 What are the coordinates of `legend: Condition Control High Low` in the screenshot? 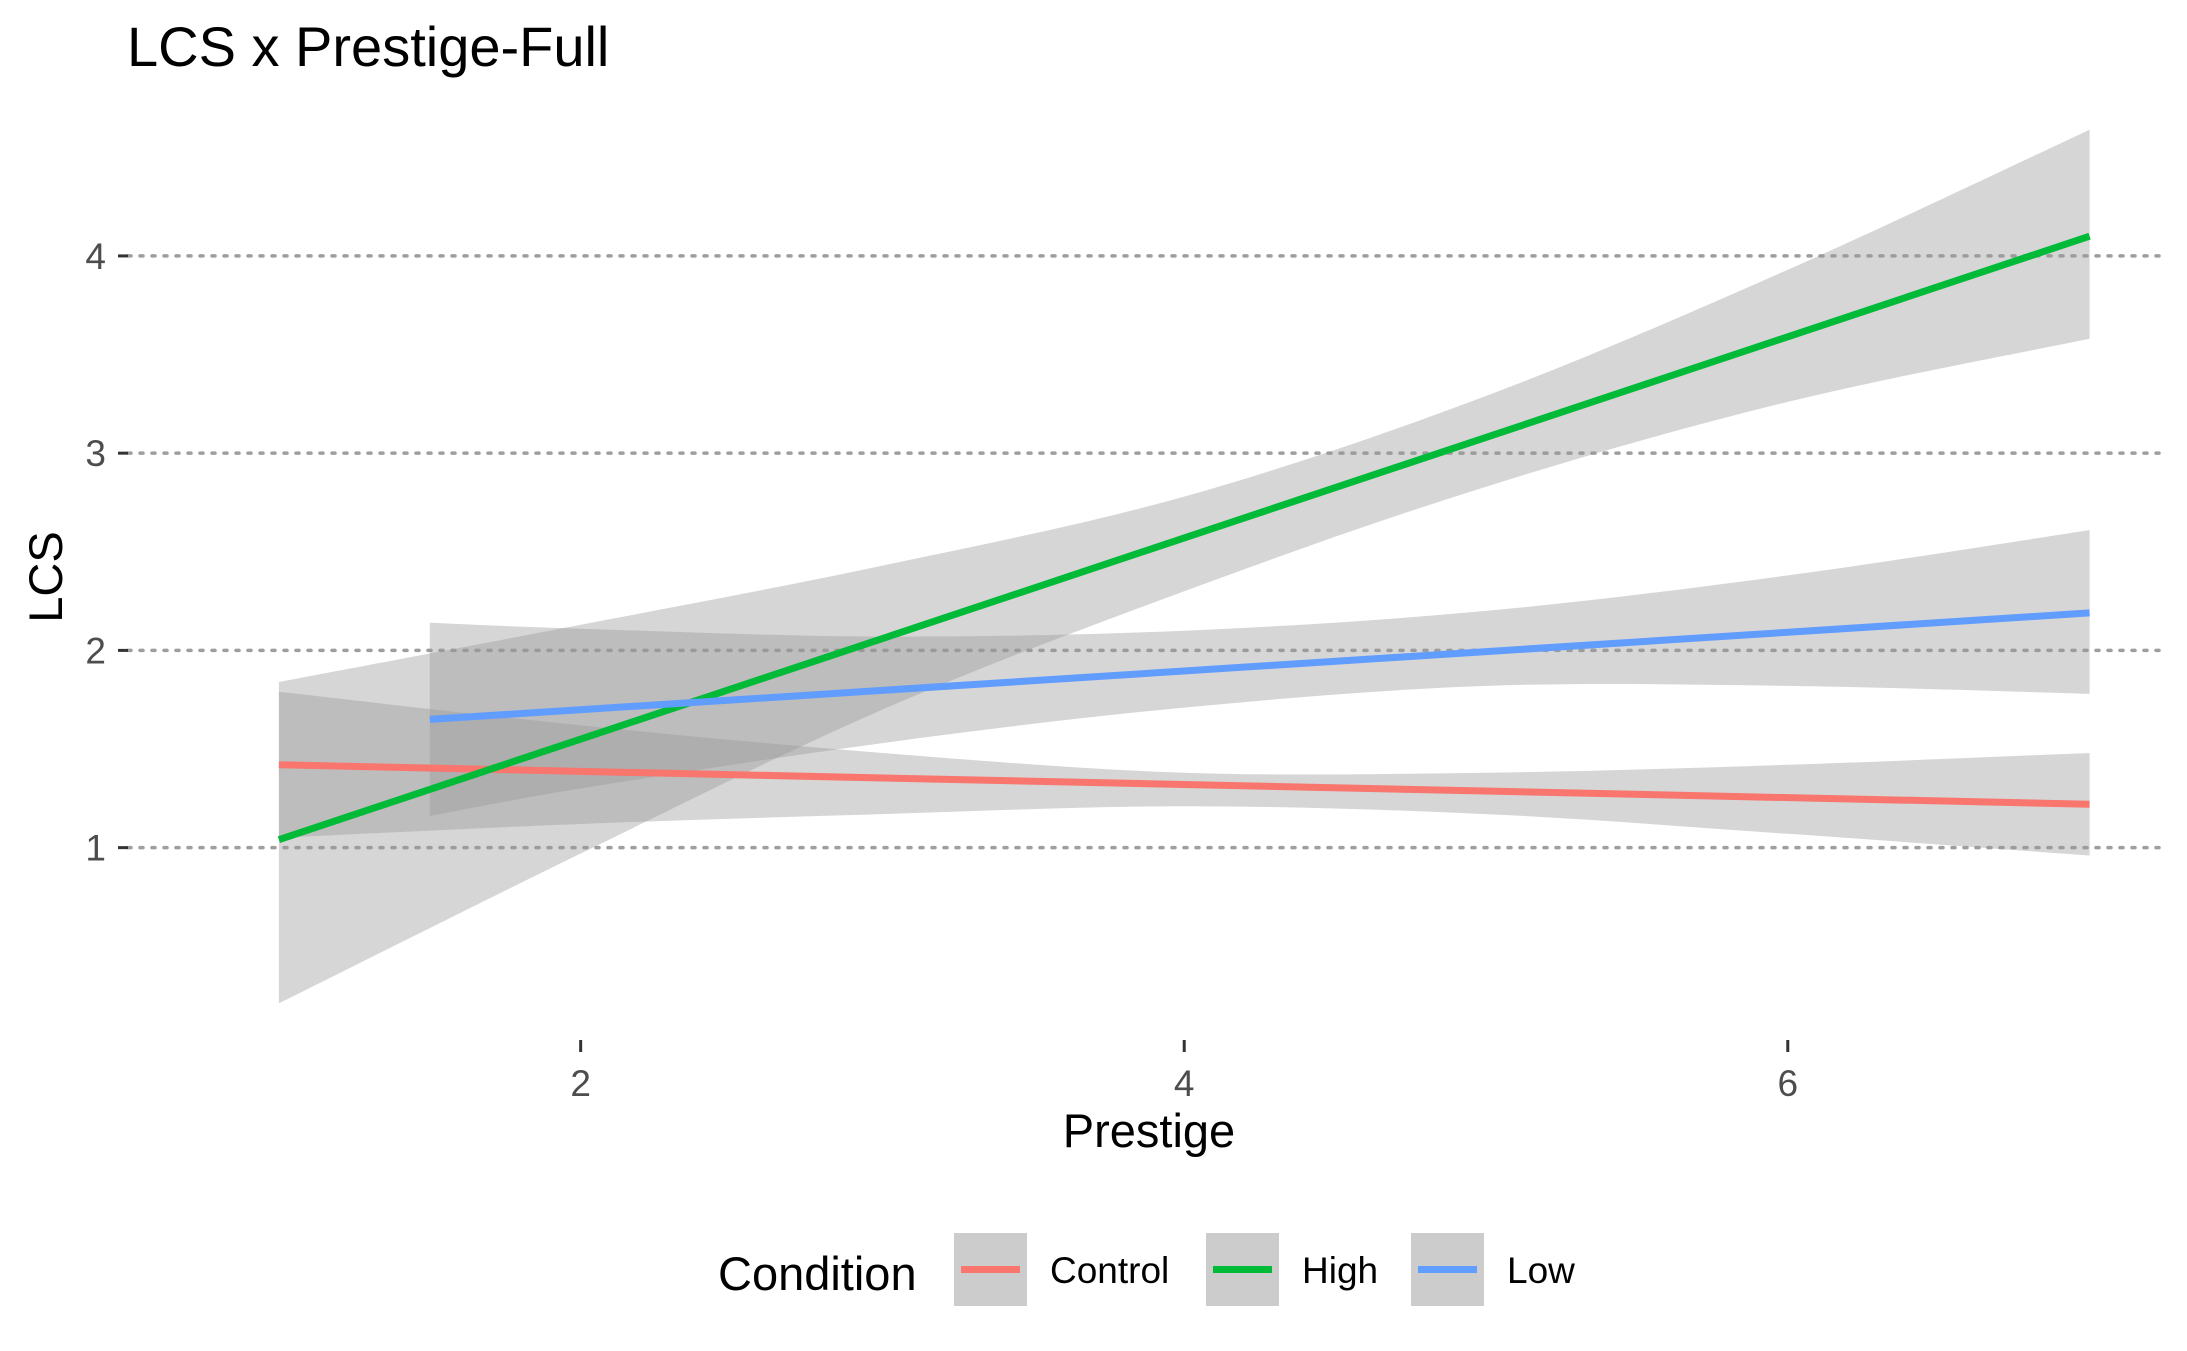 It's located at (1146, 1269).